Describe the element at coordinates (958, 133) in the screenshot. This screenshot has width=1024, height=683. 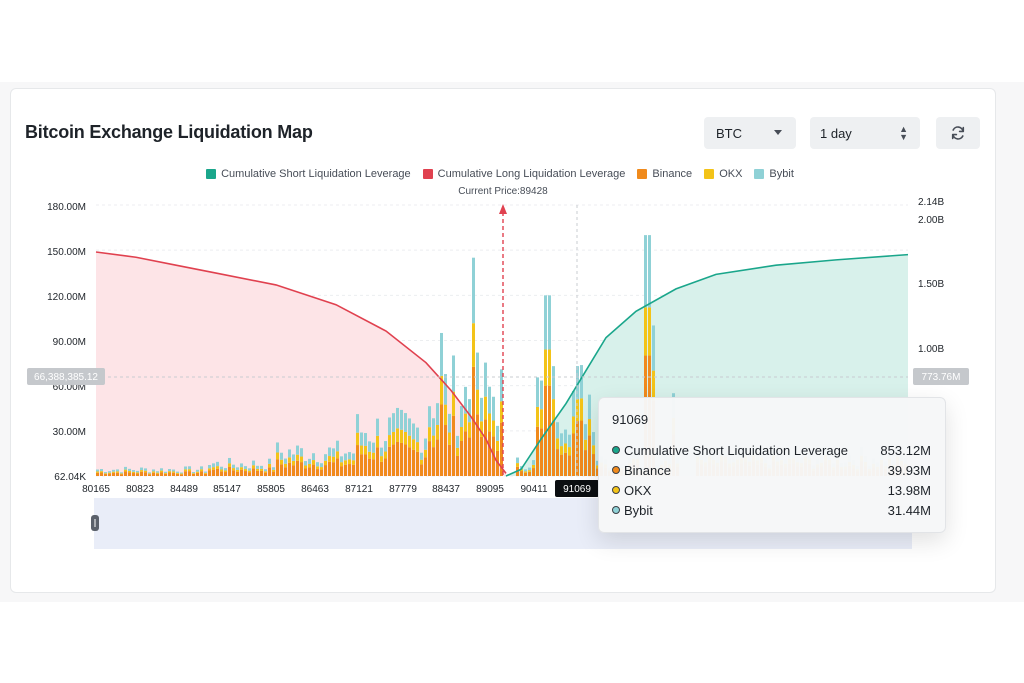
I see `refresh-button` at that location.